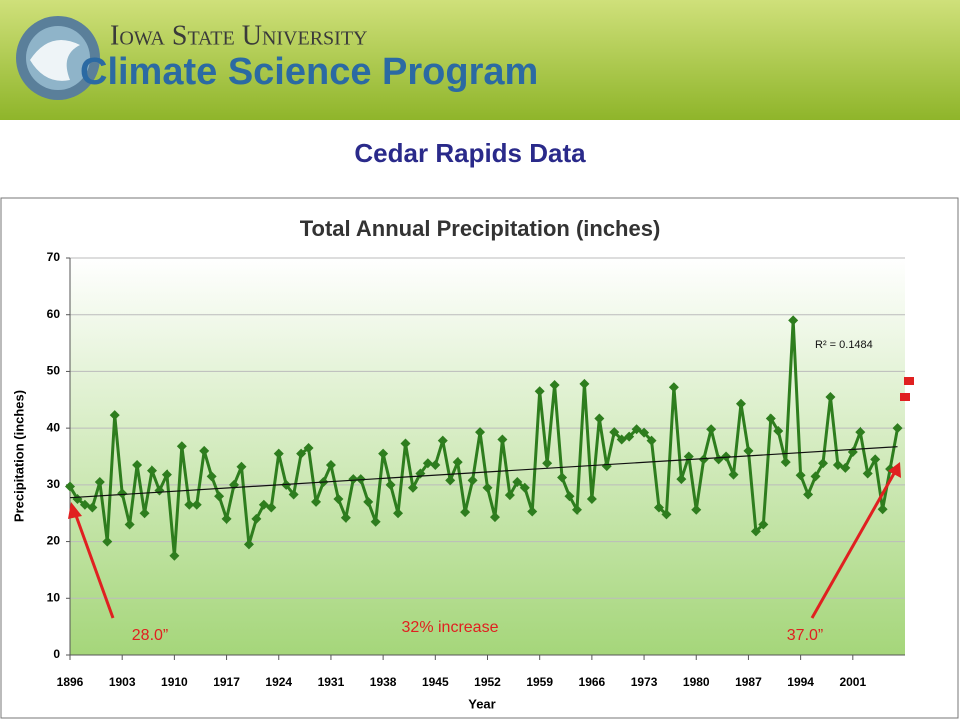 Image resolution: width=960 pixels, height=720 pixels. Describe the element at coordinates (805, 635) in the screenshot. I see `annotation: 37.0”` at that location.